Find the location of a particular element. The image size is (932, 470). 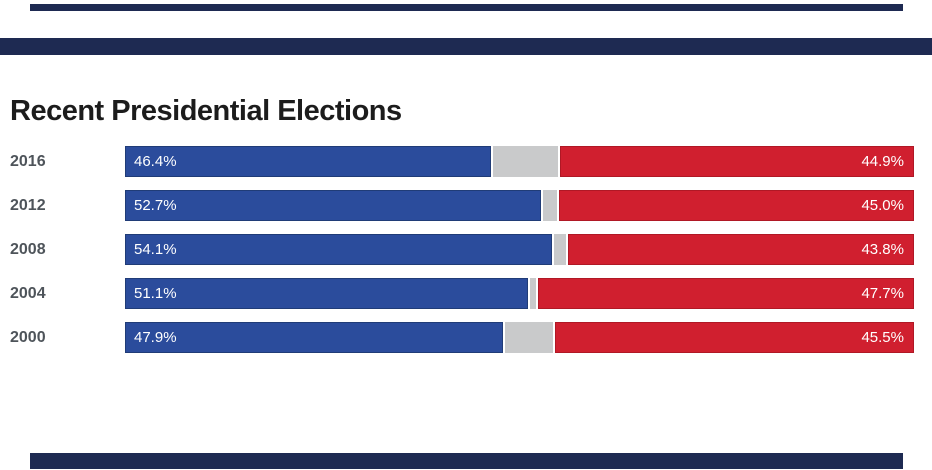

bar-track: 51.1% 47.7% is located at coordinates (519, 293).